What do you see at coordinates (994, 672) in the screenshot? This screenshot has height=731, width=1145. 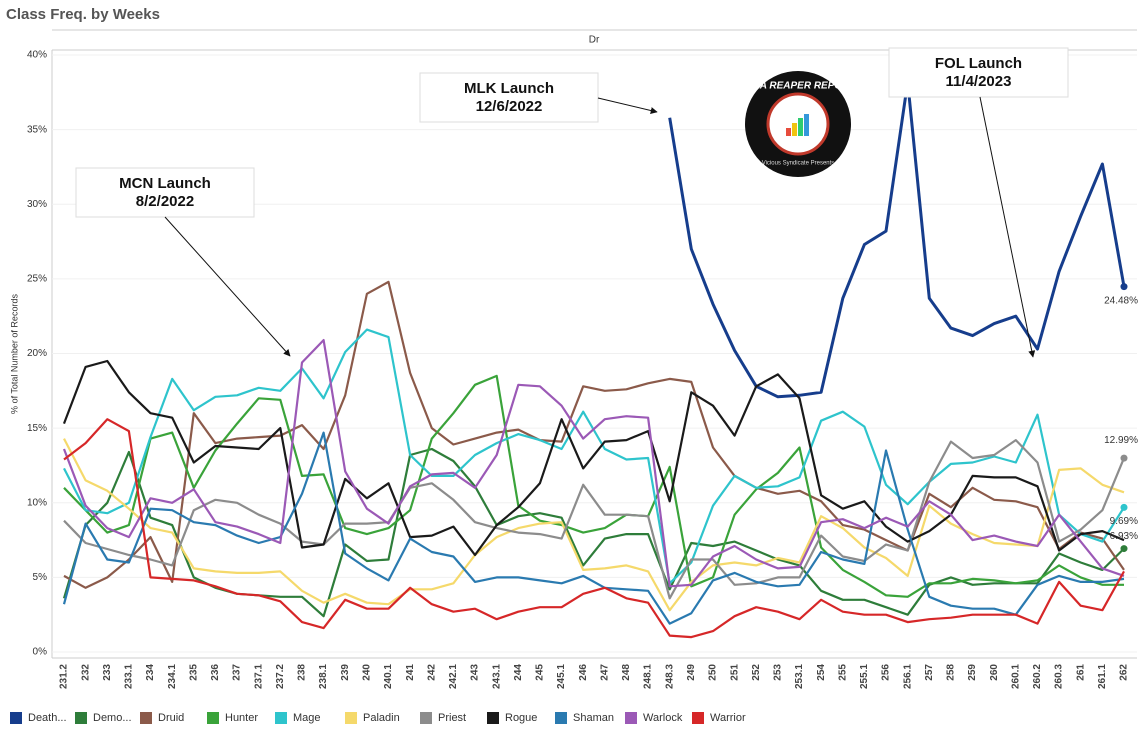 I see `x-tick-label: 260` at bounding box center [994, 672].